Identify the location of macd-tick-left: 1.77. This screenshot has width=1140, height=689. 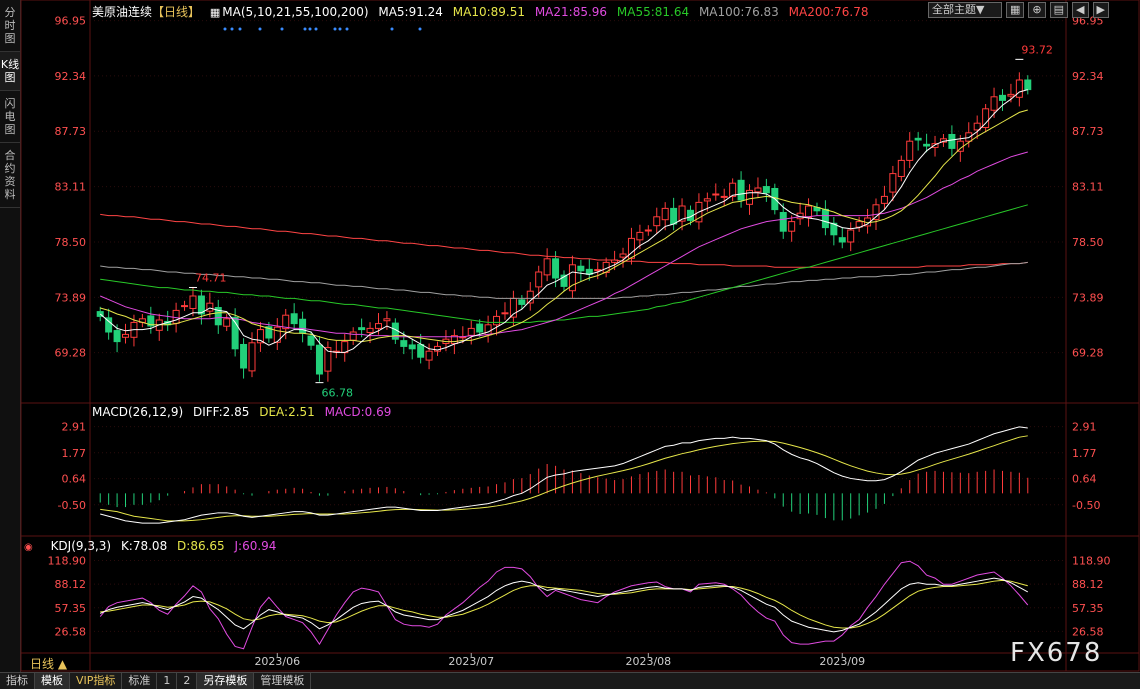
(74, 453).